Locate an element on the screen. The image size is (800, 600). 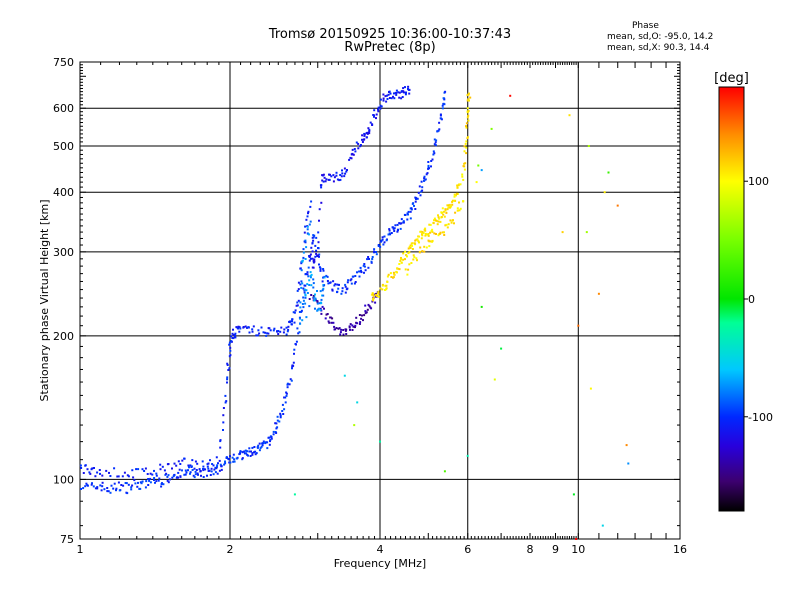
y-tick-label: 600 is located at coordinates (63, 108).